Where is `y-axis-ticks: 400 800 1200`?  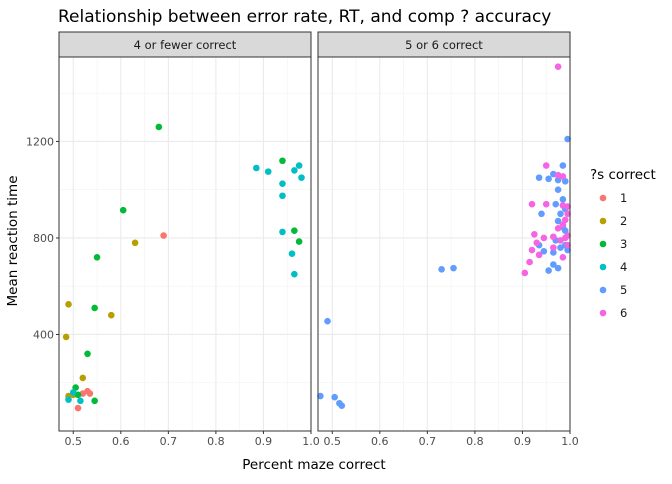
y-axis-ticks: 400 800 1200 is located at coordinates (42, 238).